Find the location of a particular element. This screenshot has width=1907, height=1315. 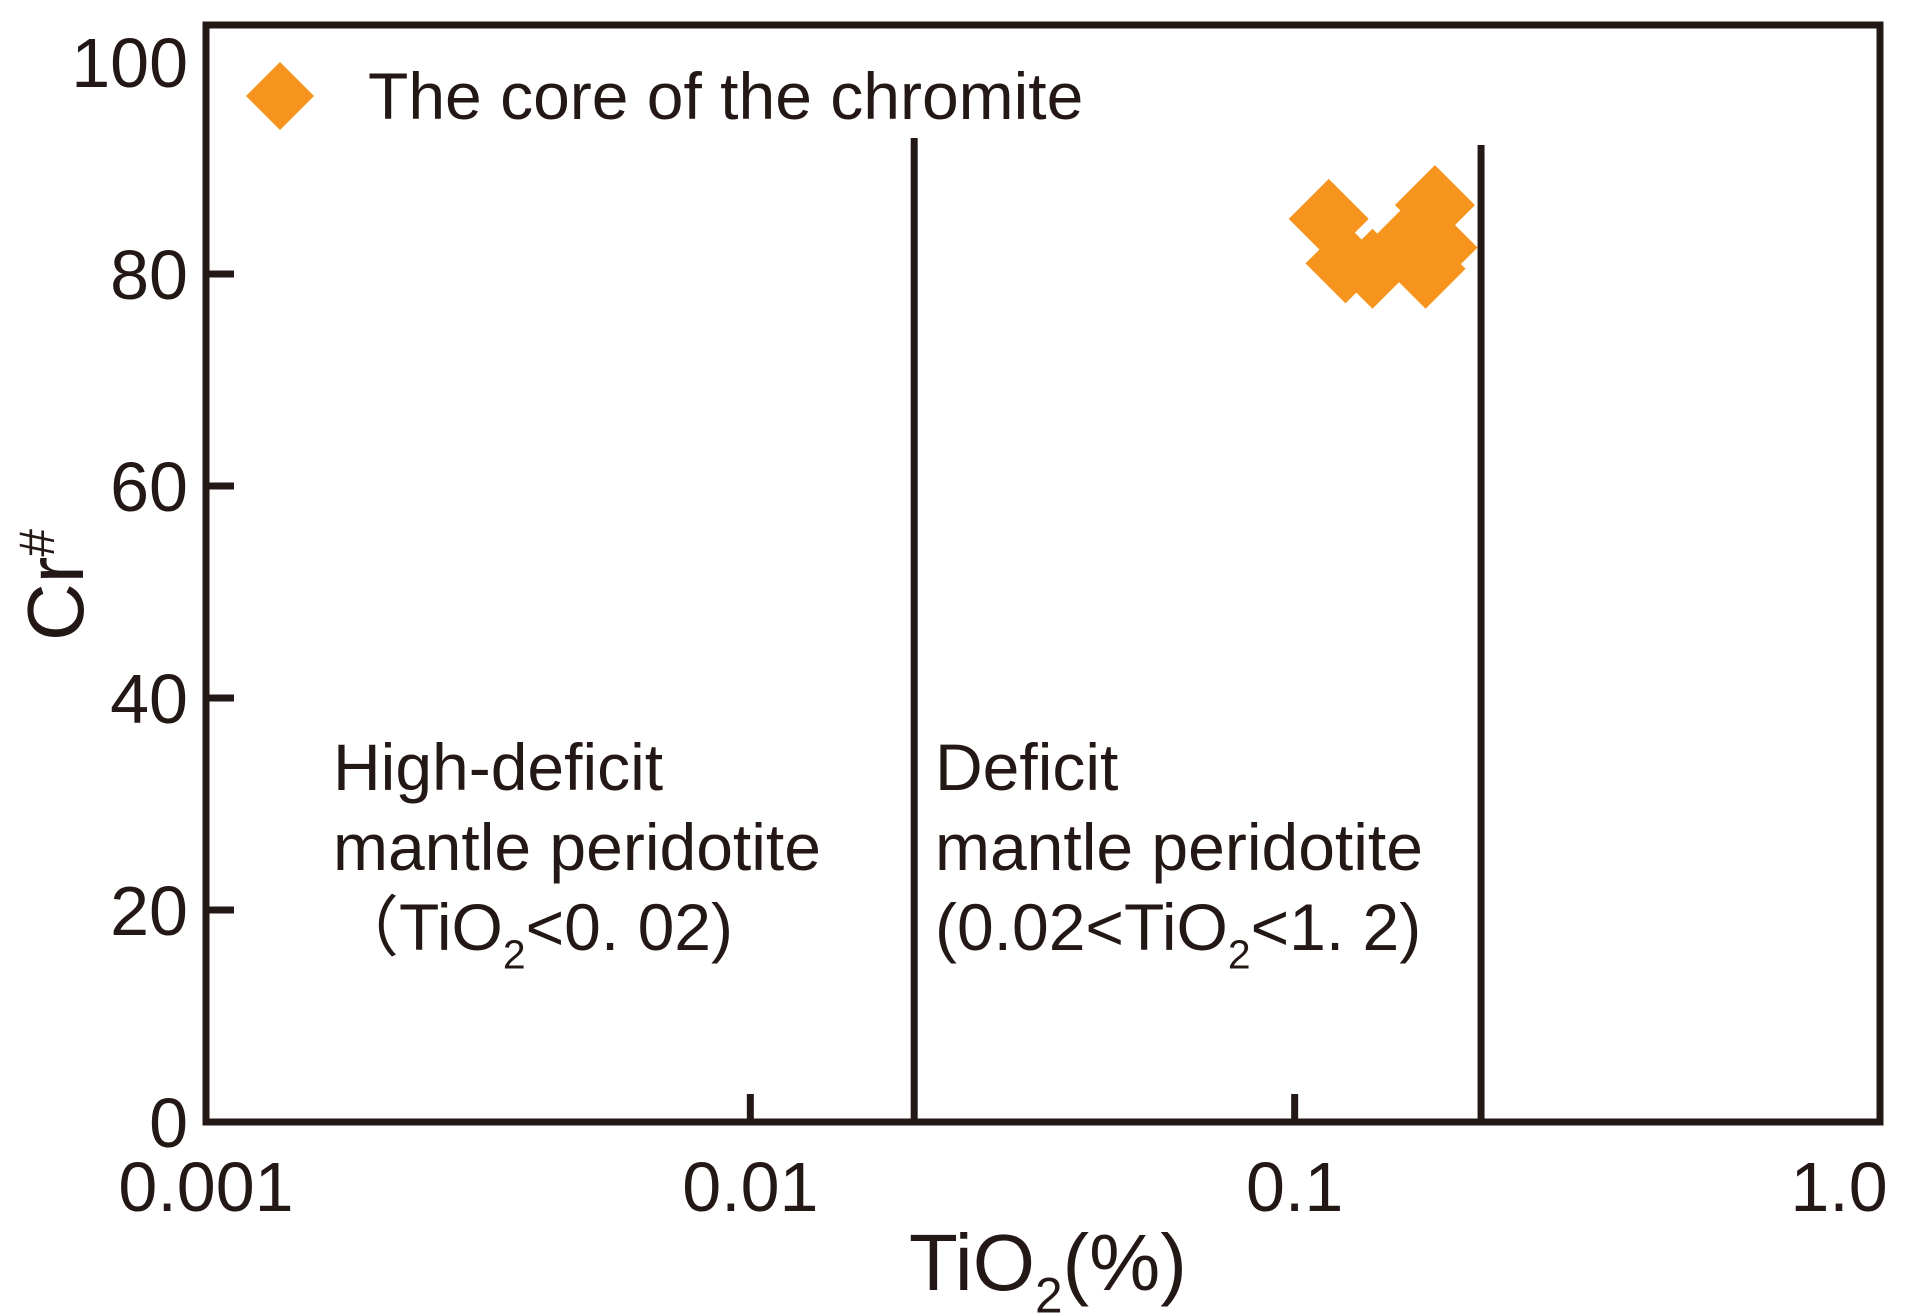

region-label-deficit: mantle peridotite is located at coordinates (1179, 847).